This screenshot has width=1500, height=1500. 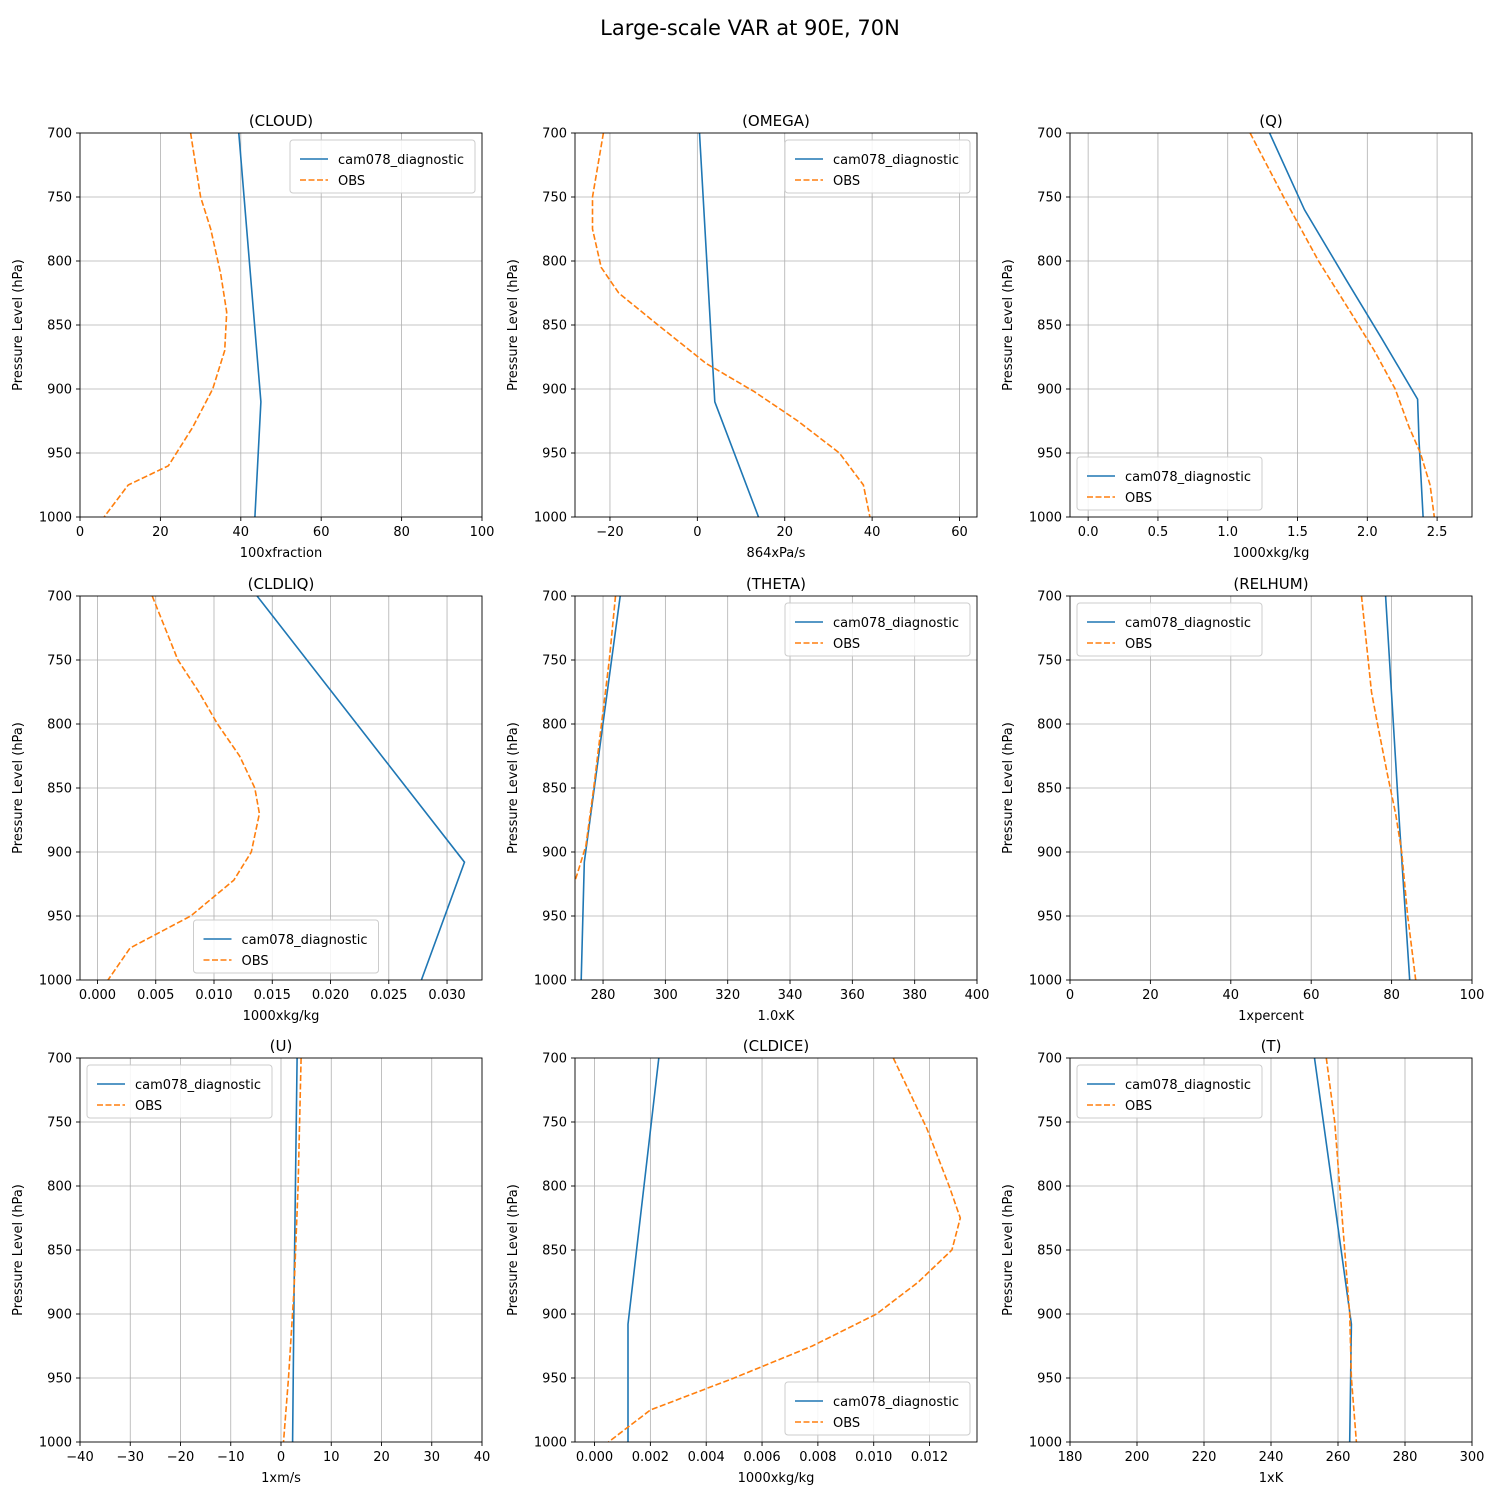 What do you see at coordinates (1137, 1457) in the screenshot?
I see `x-tick-label: 200` at bounding box center [1137, 1457].